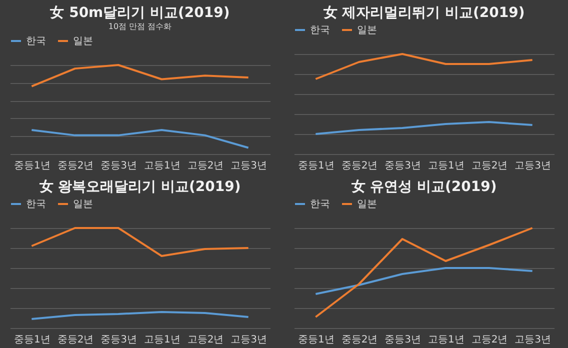  I want to click on chart-title: 女 왕복오래달리기 비교(2019), so click(139, 187).